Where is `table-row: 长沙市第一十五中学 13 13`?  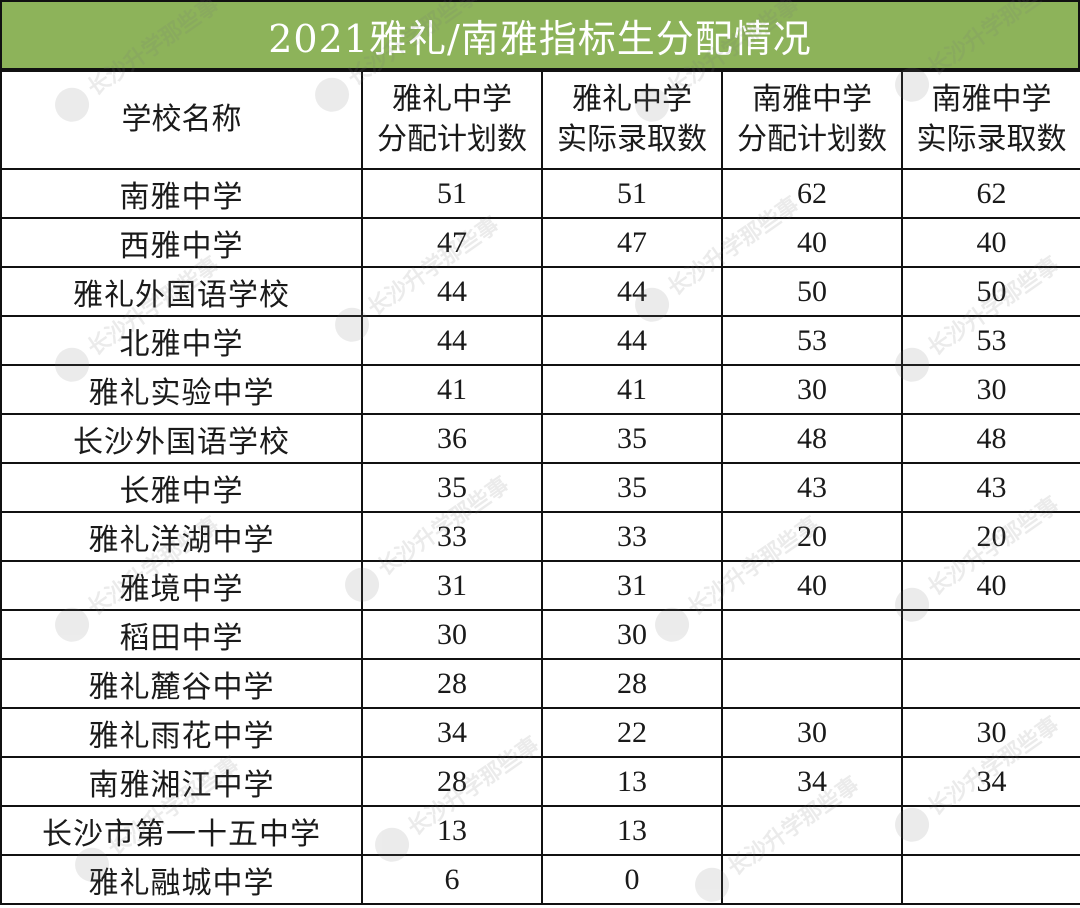 table-row: 长沙市第一十五中学 13 13 is located at coordinates (540, 830).